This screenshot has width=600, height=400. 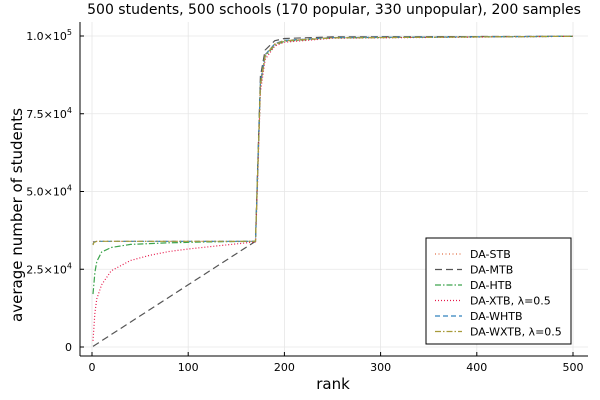 What do you see at coordinates (68, 347) in the screenshot?
I see `y-tick-label: 0` at bounding box center [68, 347].